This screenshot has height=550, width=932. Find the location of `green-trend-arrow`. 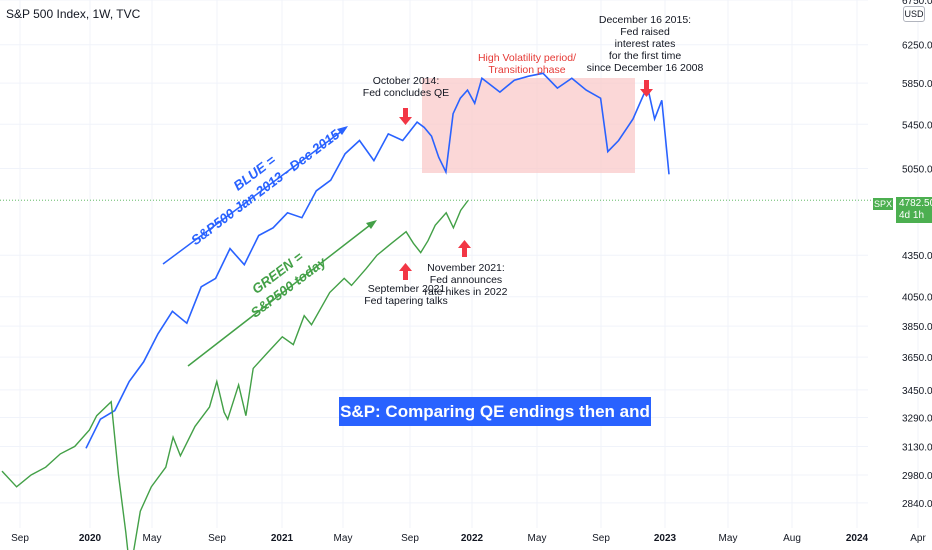

green-trend-arrow is located at coordinates (281, 294).